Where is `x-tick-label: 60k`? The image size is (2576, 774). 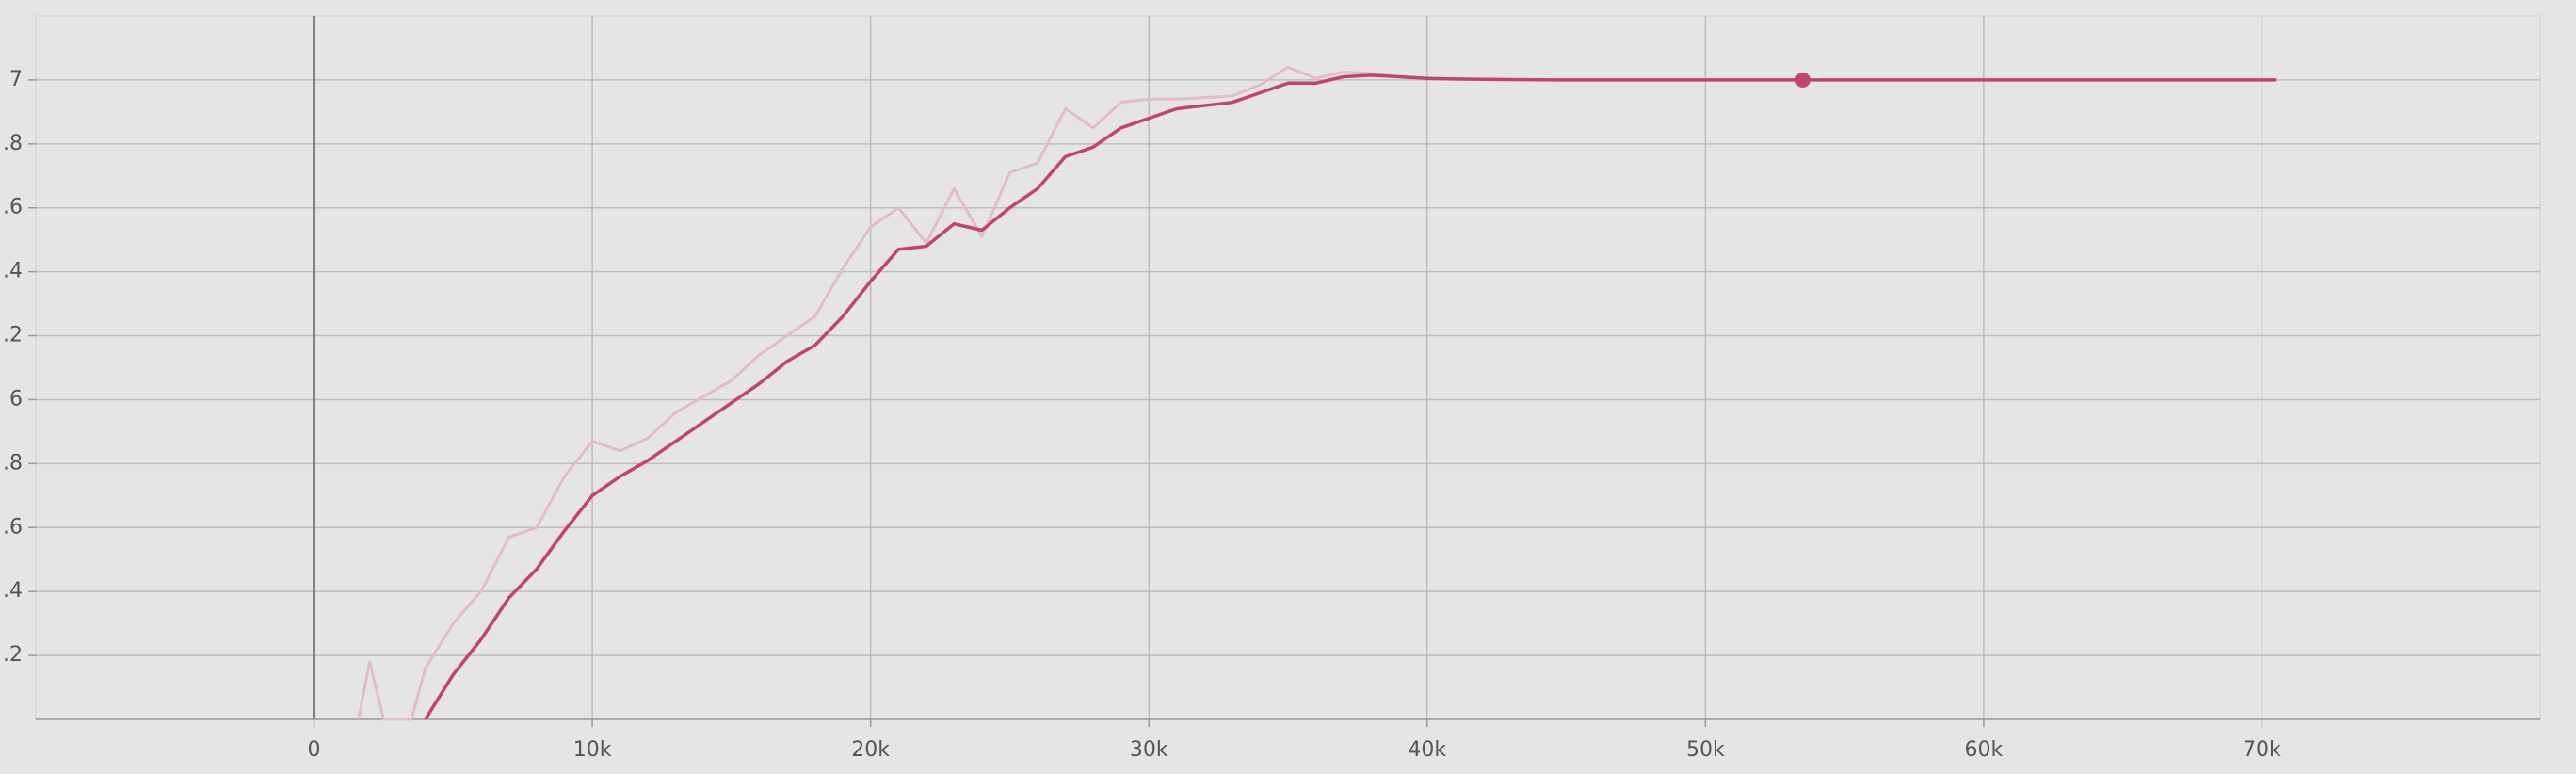 x-tick-label: 60k is located at coordinates (1984, 750).